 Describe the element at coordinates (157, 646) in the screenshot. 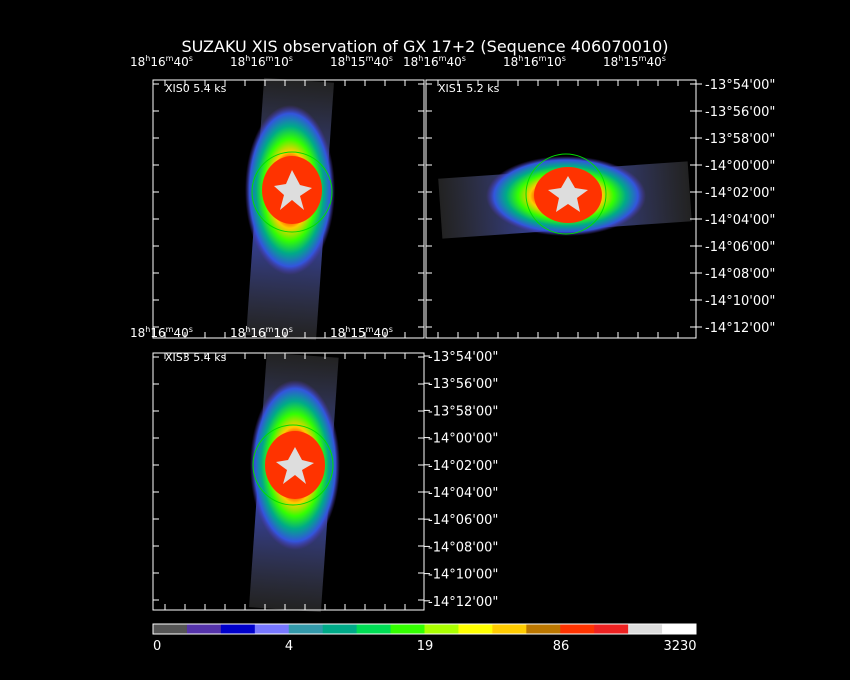

I see `colorbar-label: 0` at that location.